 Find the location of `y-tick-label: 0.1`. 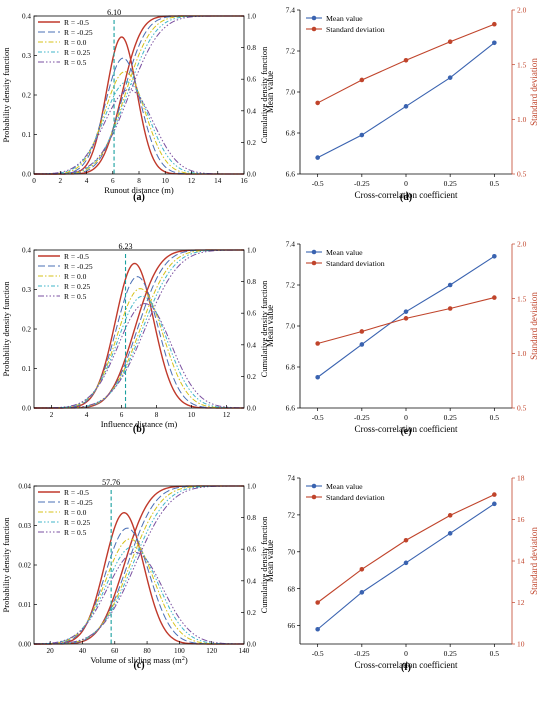

y-tick-label: 0.1 is located at coordinates (26, 135).